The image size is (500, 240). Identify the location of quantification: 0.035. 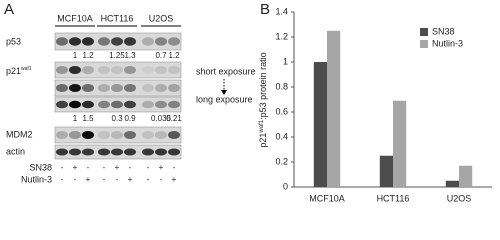
(161, 118).